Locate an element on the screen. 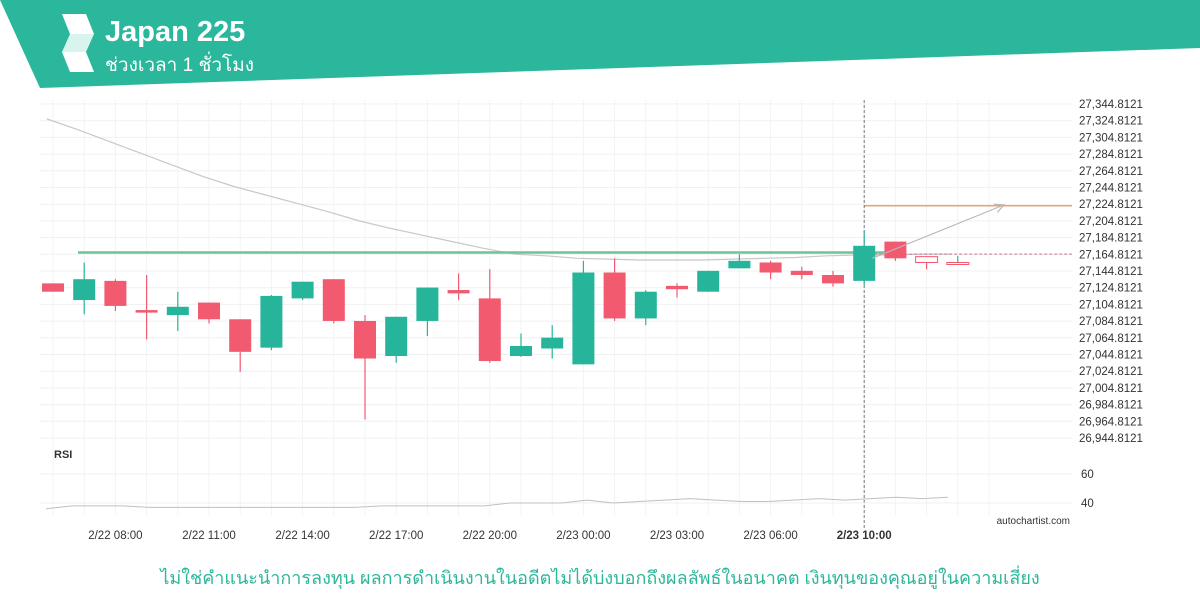 This screenshot has height=600, width=1200. x-tick-label: 2/22 14:00 is located at coordinates (302, 536).